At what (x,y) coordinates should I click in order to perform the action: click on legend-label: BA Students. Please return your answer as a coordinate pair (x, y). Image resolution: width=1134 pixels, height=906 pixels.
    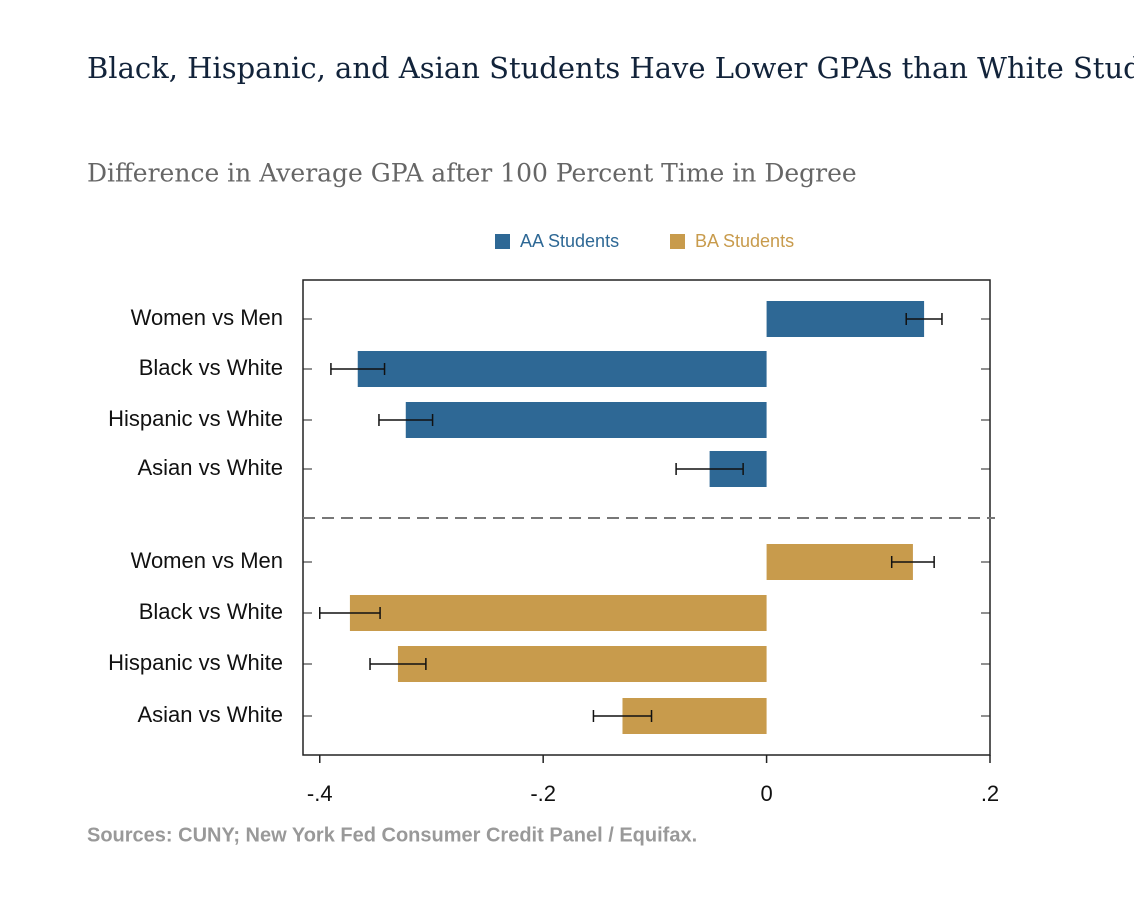
    Looking at the image, I should click on (744, 241).